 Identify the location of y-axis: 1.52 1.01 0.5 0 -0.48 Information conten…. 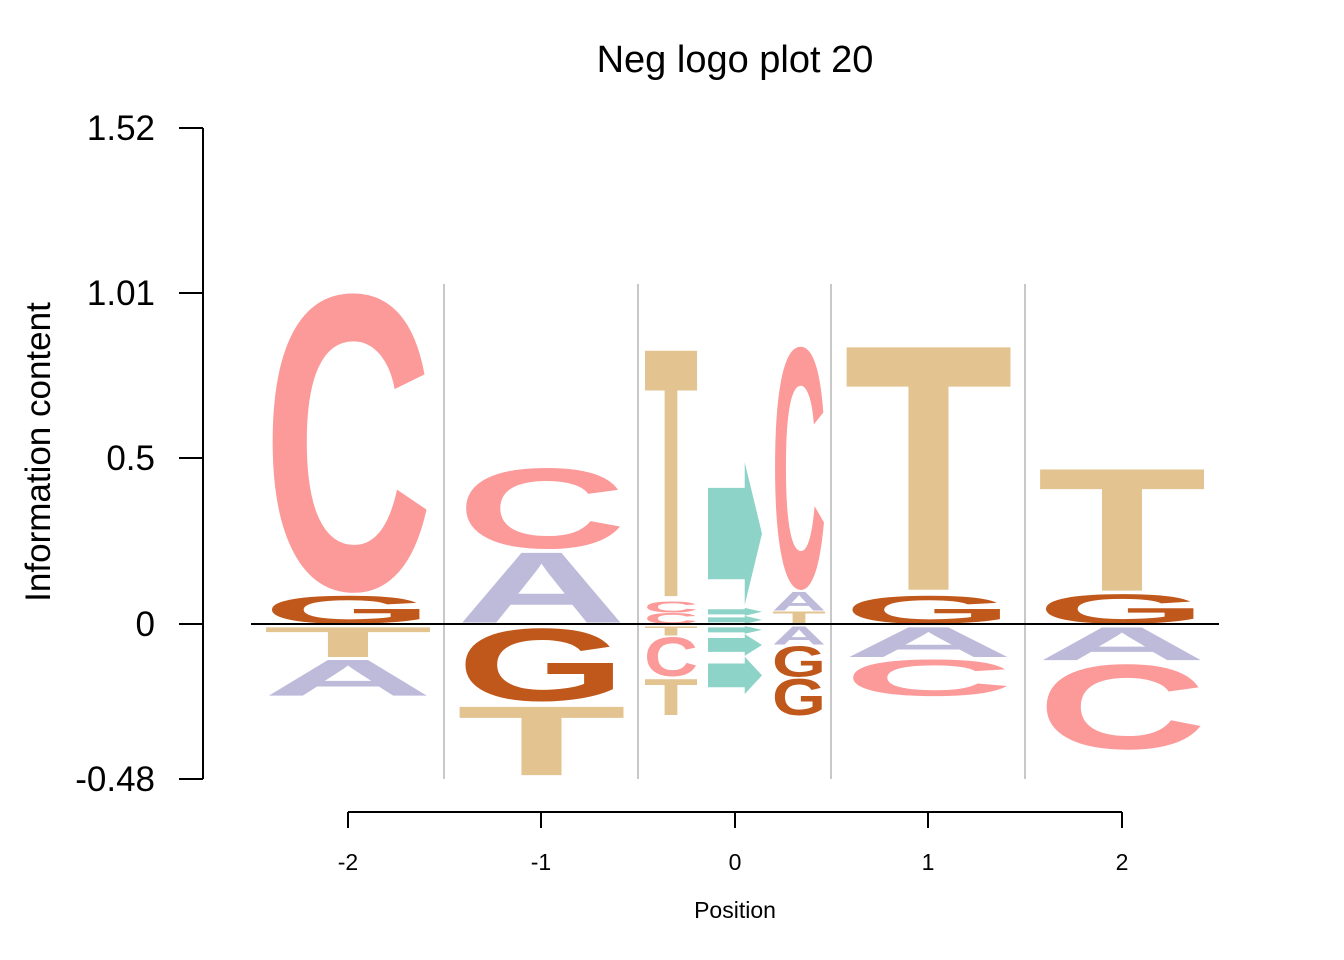
(111, 454).